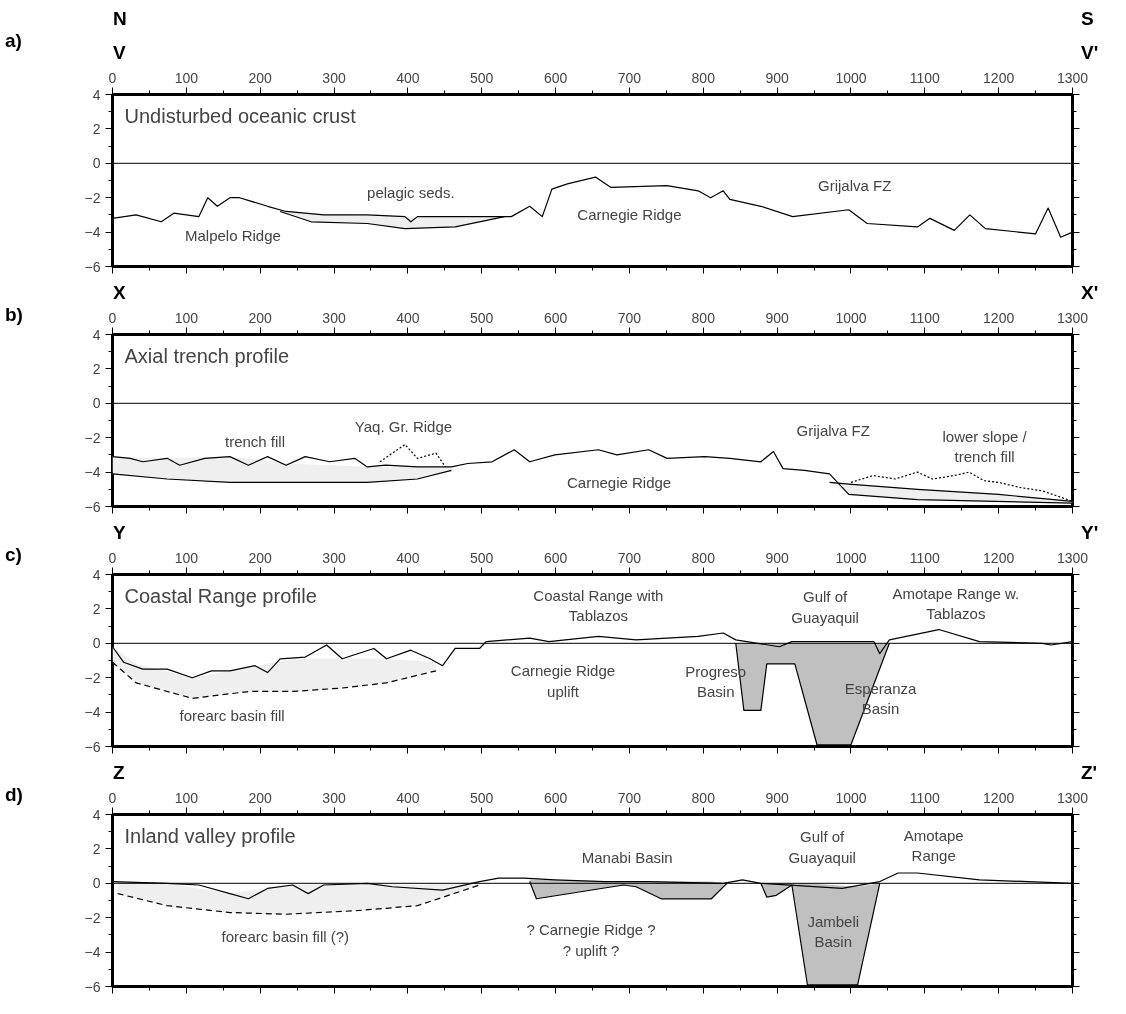 The height and width of the screenshot is (1014, 1126). What do you see at coordinates (598, 605) in the screenshot?
I see `annotation: Coastal Range with Tablazos` at bounding box center [598, 605].